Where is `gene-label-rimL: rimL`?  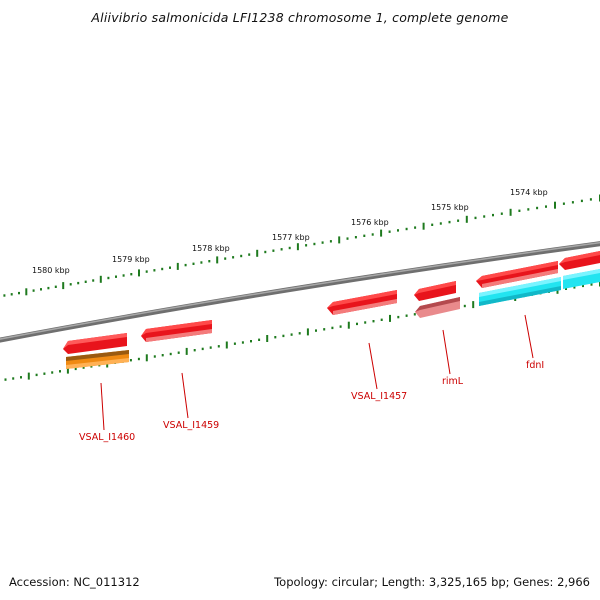
gene-label-rimL: rimL is located at coordinates (453, 381).